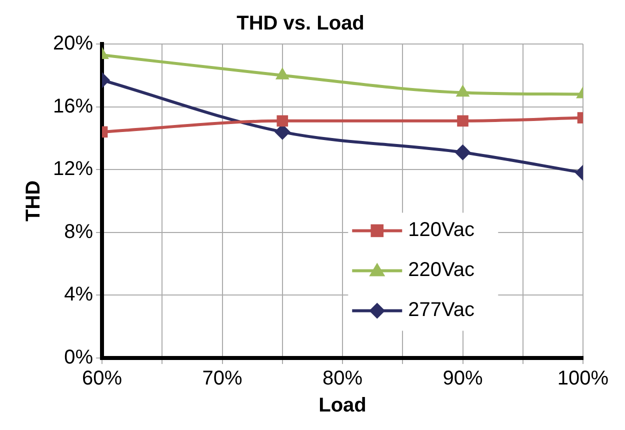 The width and height of the screenshot is (625, 430). Describe the element at coordinates (441, 310) in the screenshot. I see `legend-label: 277Vac` at that location.